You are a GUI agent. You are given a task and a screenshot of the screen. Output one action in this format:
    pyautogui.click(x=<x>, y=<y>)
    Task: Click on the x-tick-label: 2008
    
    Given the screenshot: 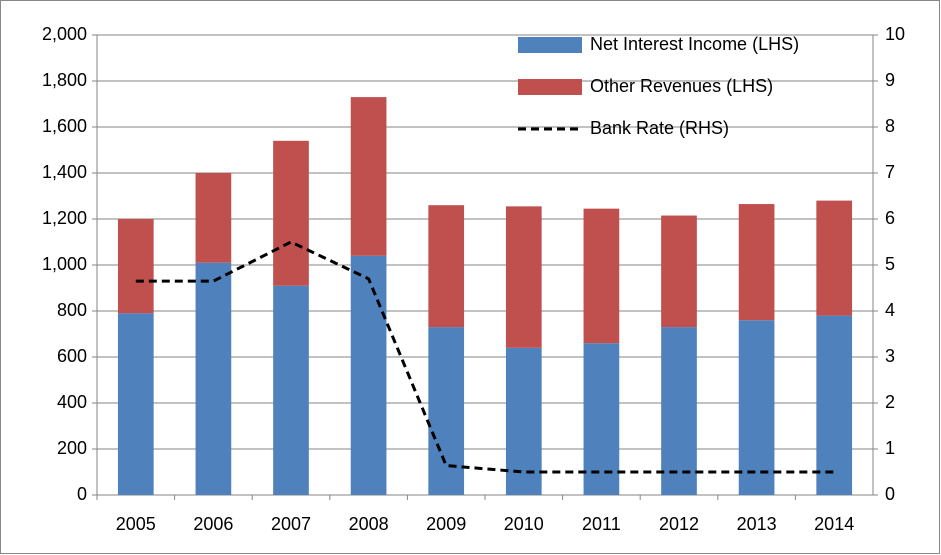 What is the action you would take?
    pyautogui.click(x=369, y=524)
    